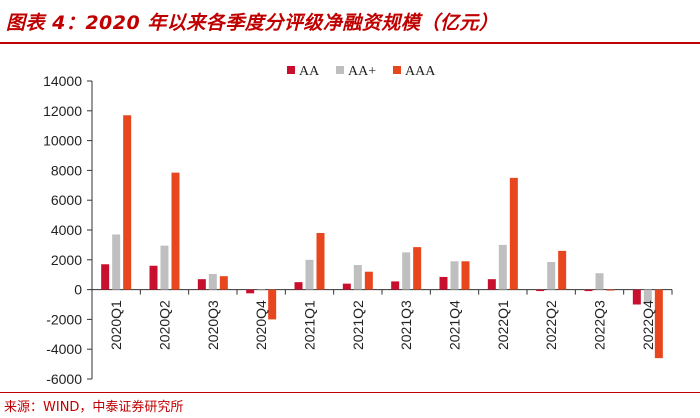 Image resolution: width=700 pixels, height=418 pixels. I want to click on legend-swatch-aaplus, so click(340, 70).